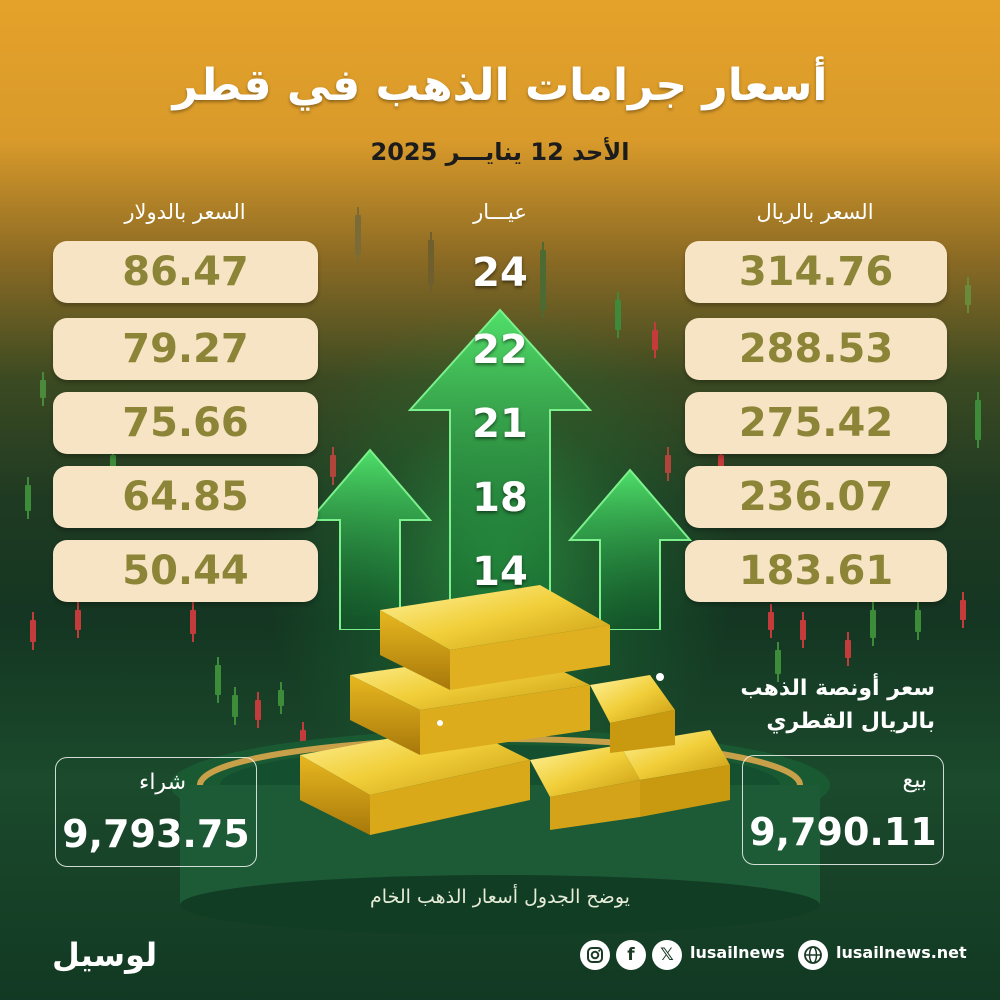  Describe the element at coordinates (631, 955) in the screenshot. I see `facebook-icon: f` at that location.